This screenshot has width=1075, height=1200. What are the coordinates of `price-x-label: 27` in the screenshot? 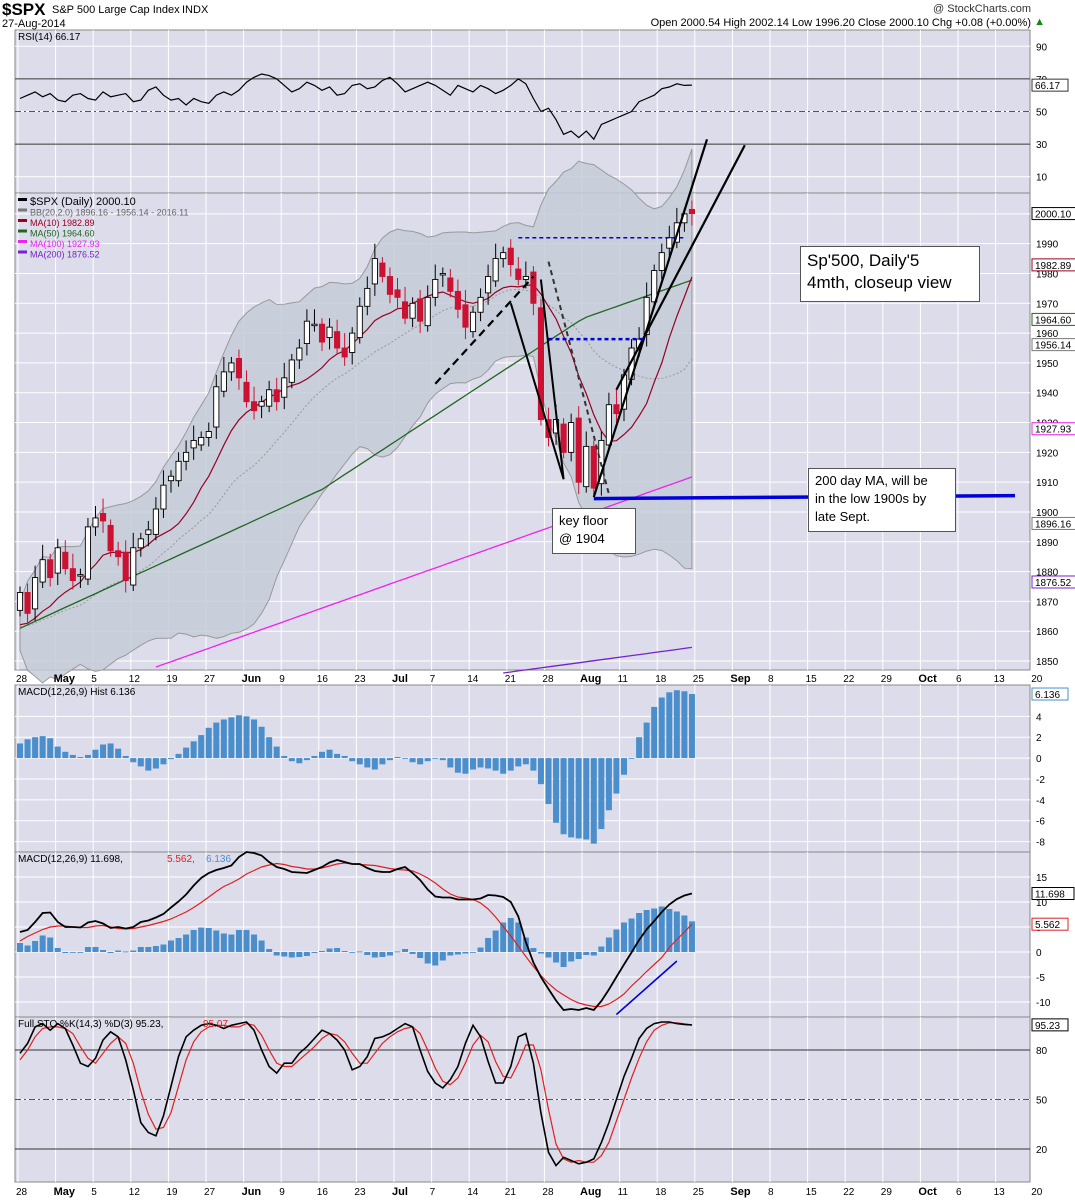 It's located at (210, 679).